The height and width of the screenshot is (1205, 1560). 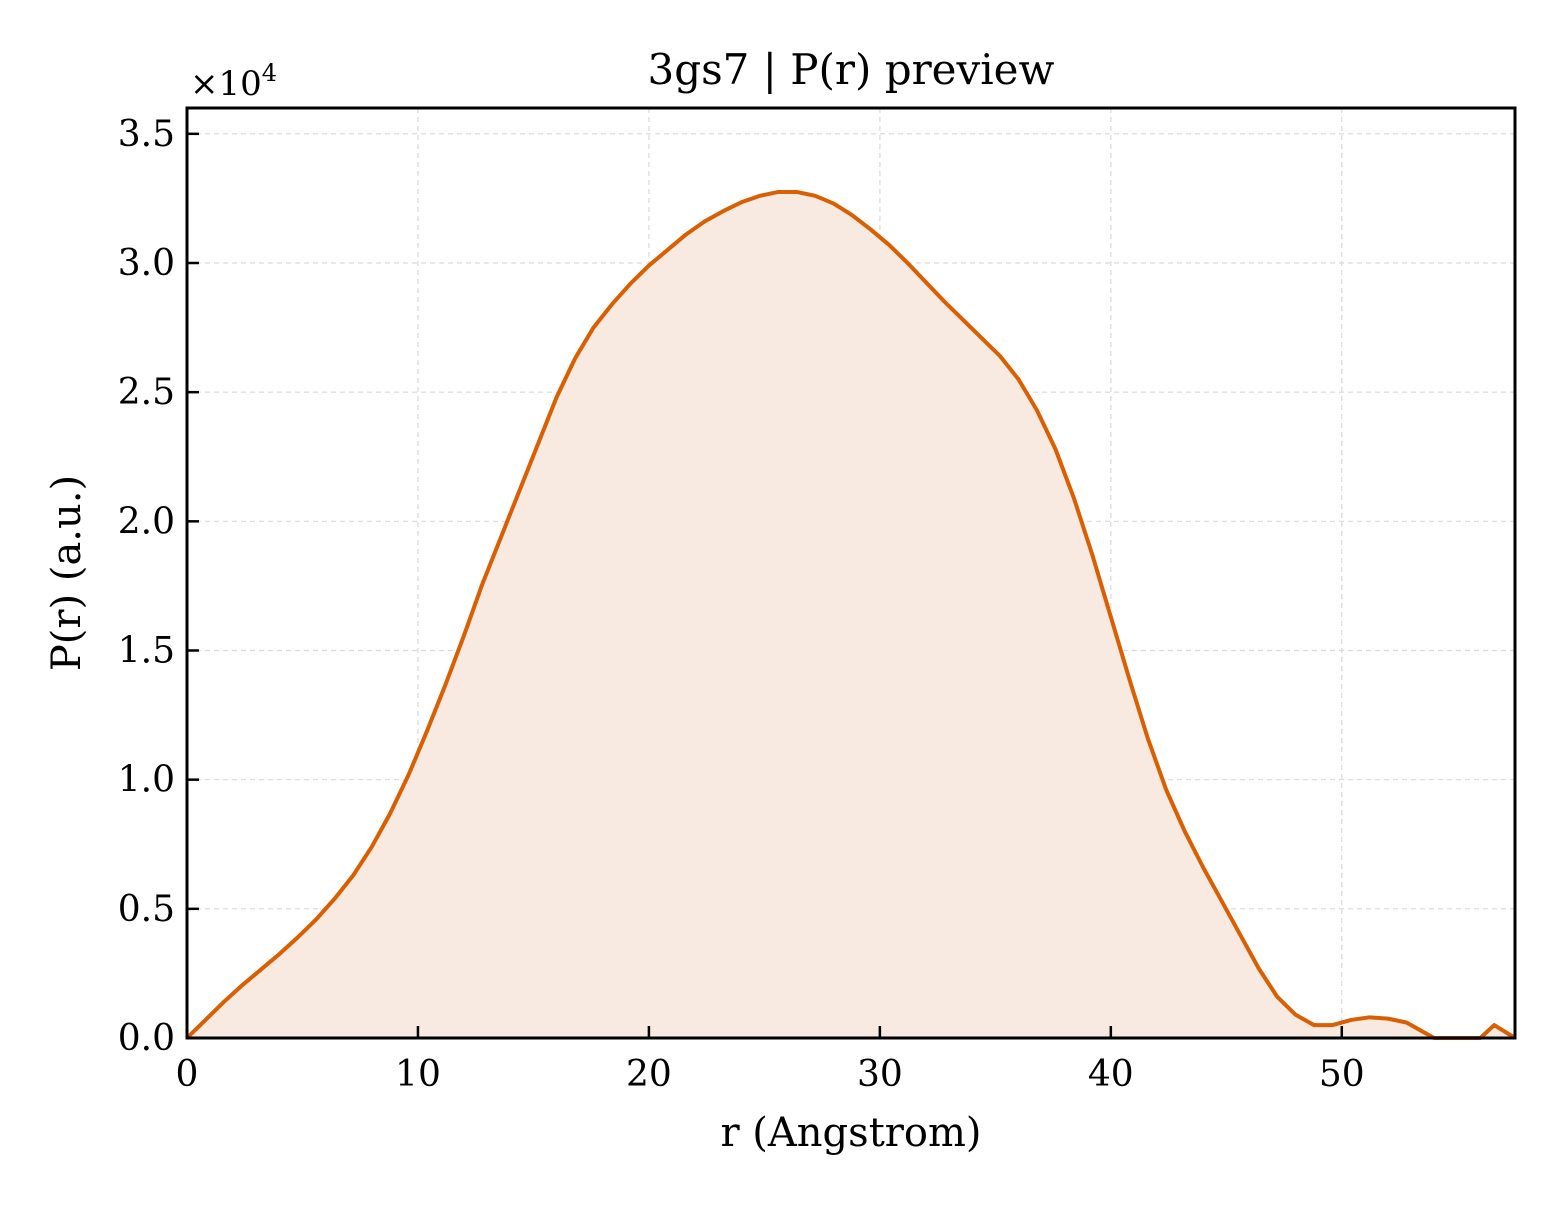 I want to click on y-tick-label: 0.5, so click(x=146, y=909).